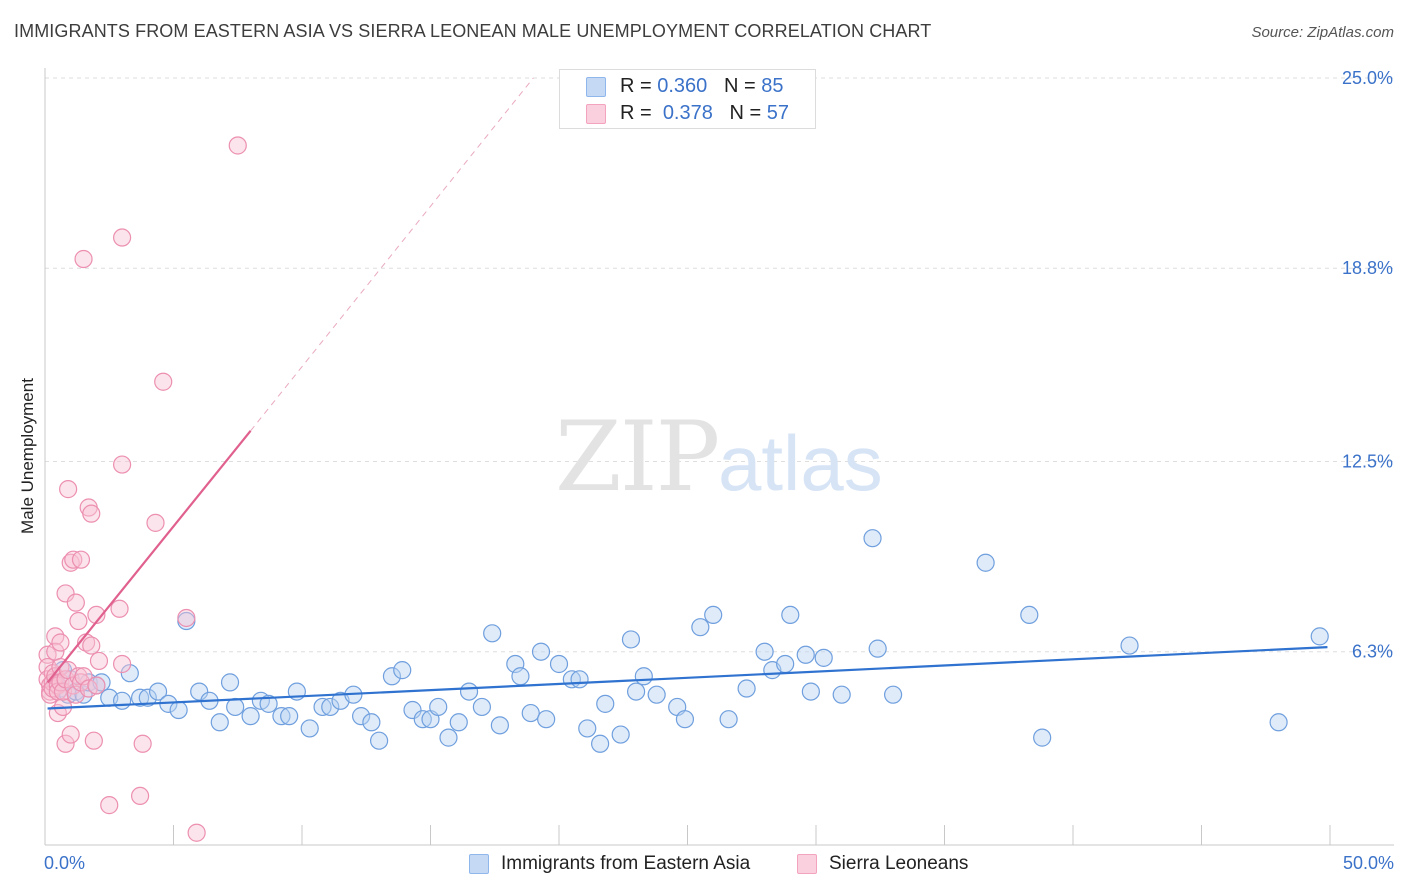 The image size is (1406, 892). I want to click on bottom-legend-label: Immigrants from Eastern Asia, so click(626, 863).